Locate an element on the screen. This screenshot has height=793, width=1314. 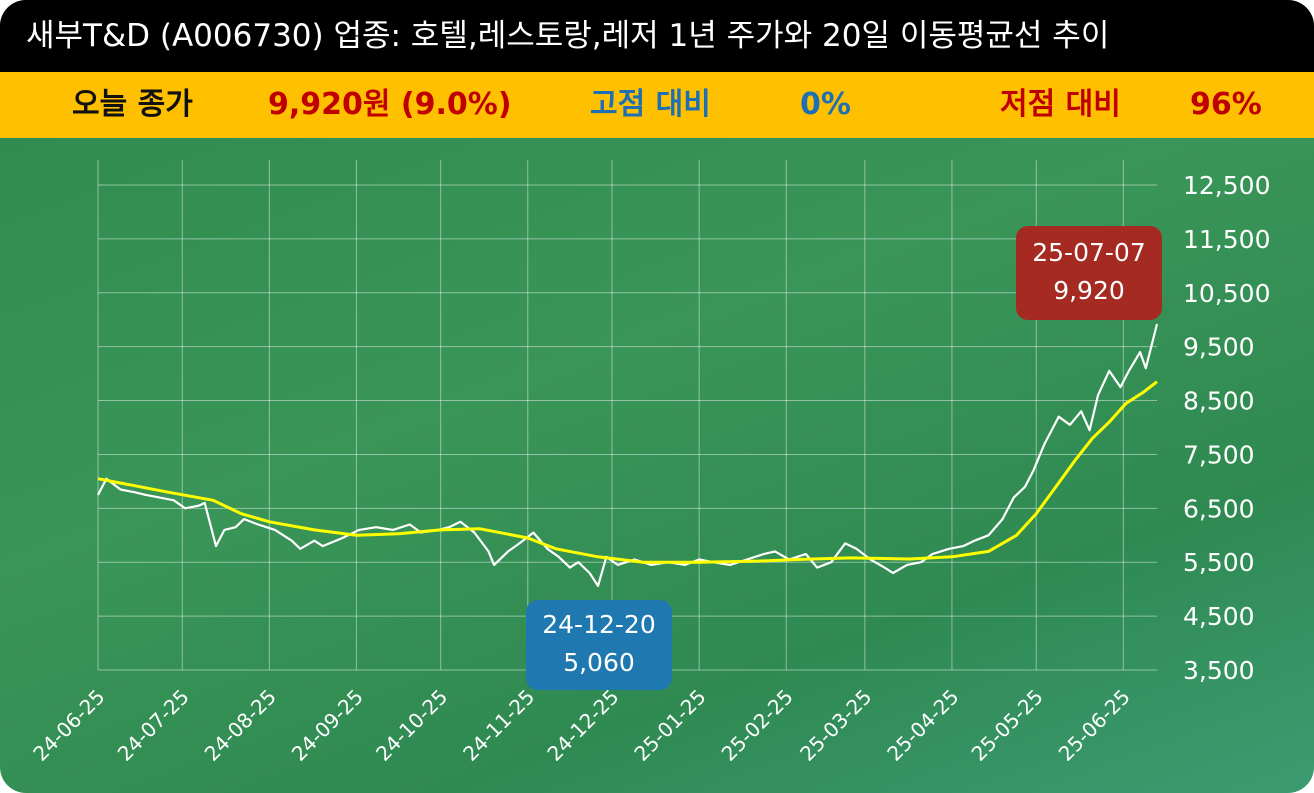
x-tick-label: 25-04-25 is located at coordinates (922, 725).